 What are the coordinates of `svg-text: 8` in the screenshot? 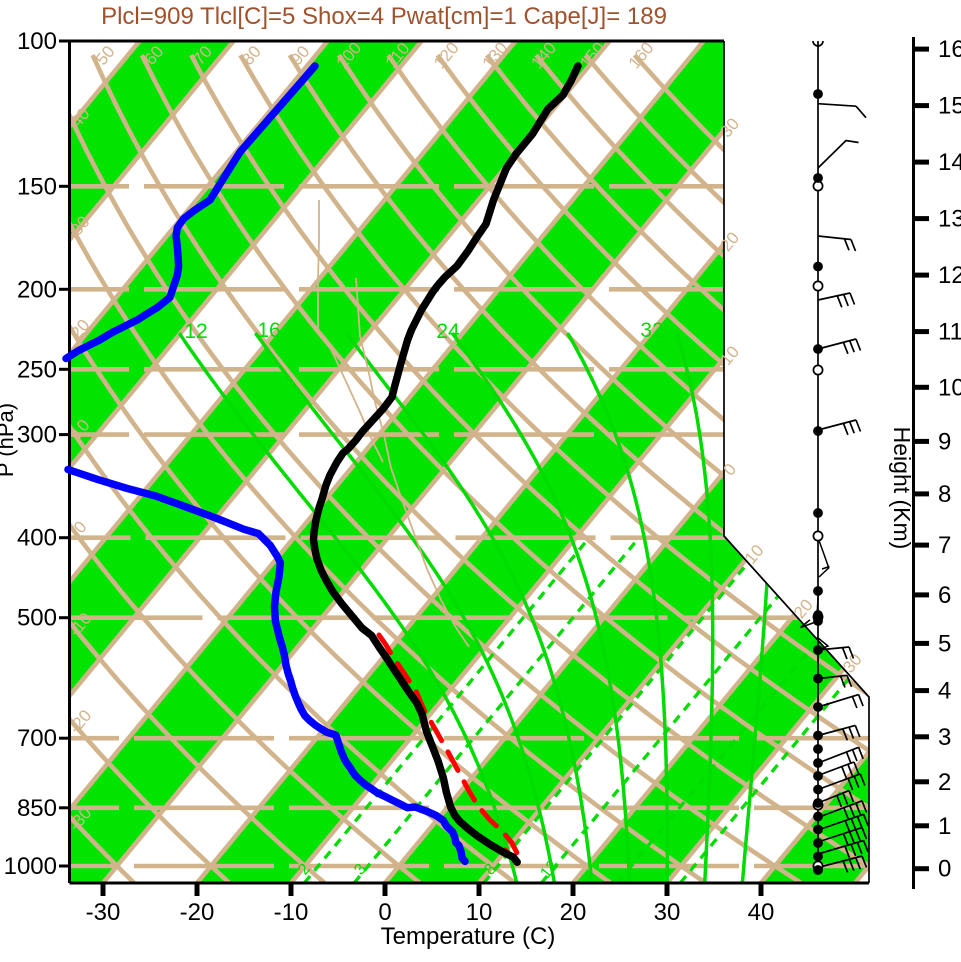 It's located at (944, 494).